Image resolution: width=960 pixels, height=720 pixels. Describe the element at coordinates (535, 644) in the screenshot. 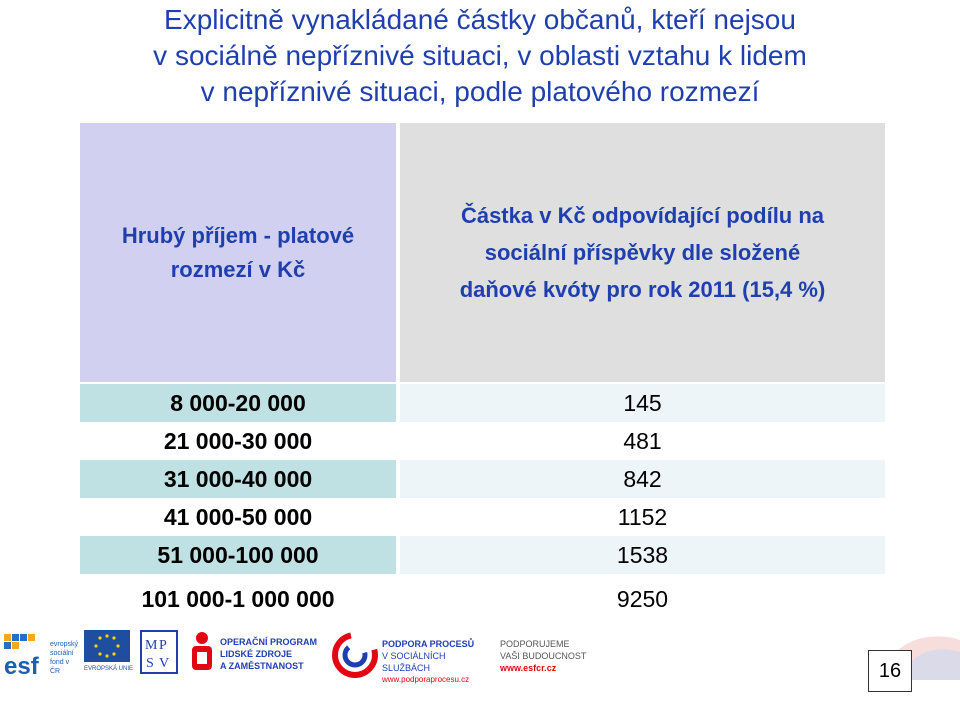

I see `pvb-text-1: PODPORUJEME` at that location.